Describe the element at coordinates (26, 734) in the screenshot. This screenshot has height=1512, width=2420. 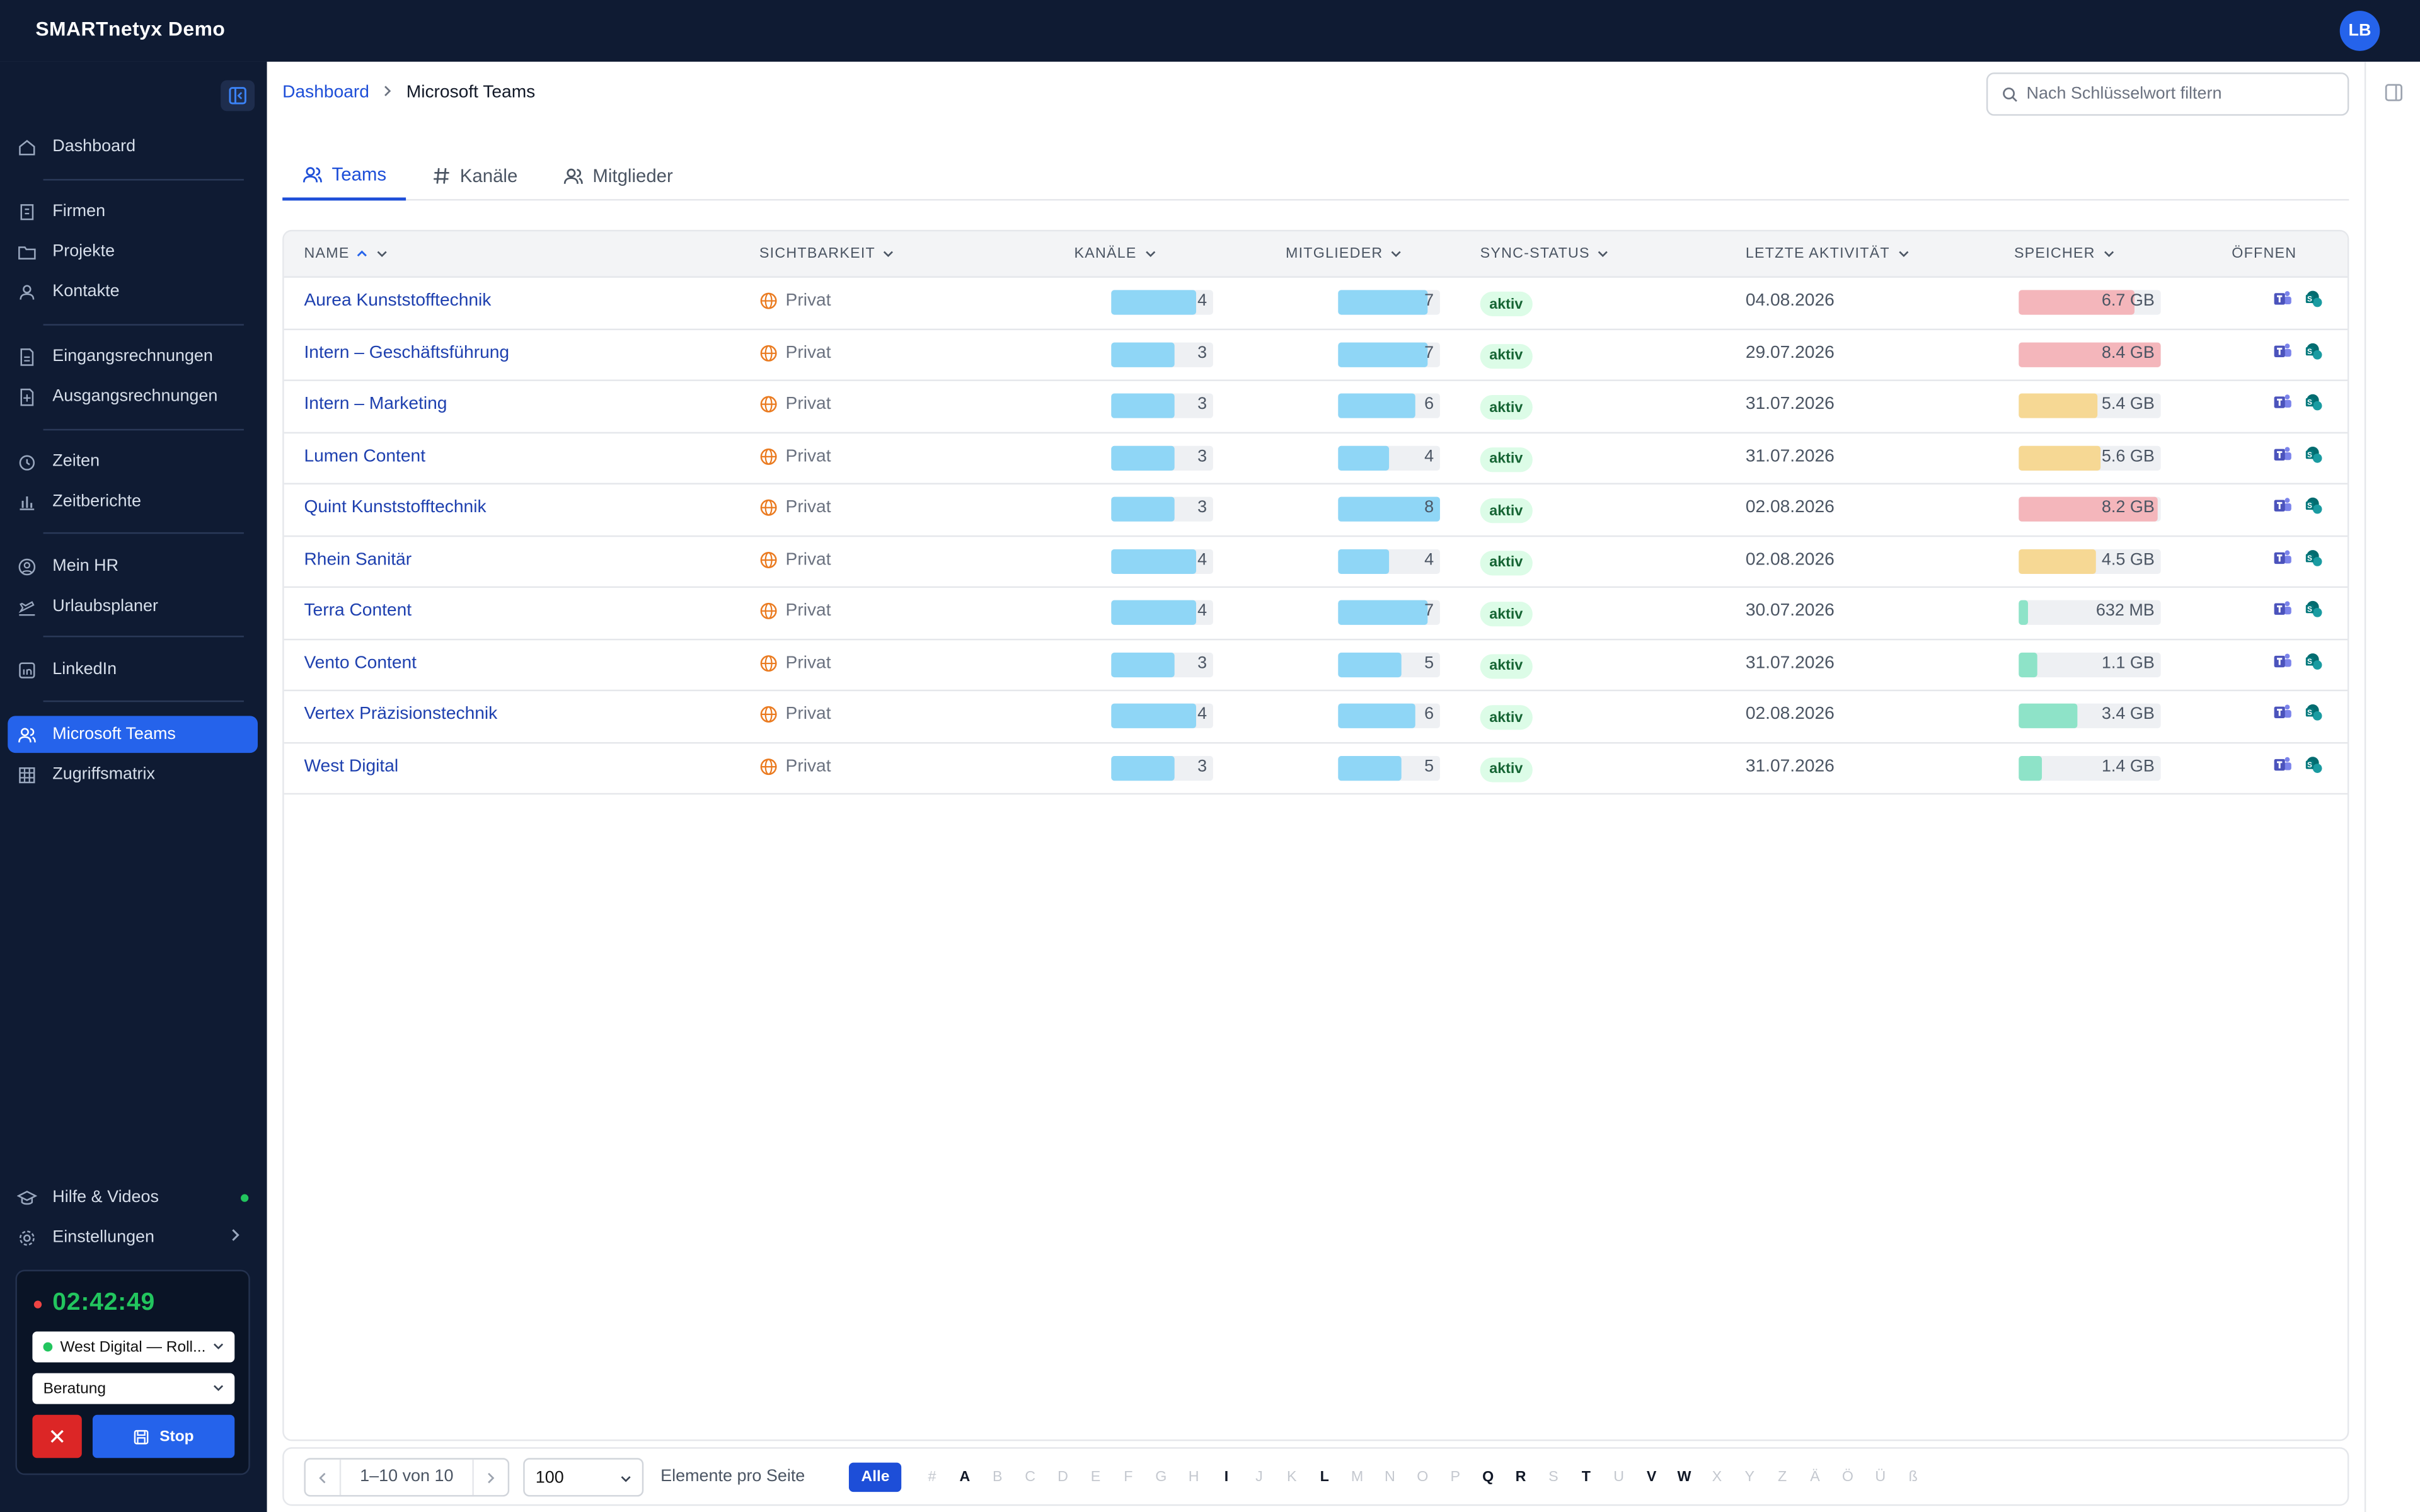
I see `teams-icon` at that location.